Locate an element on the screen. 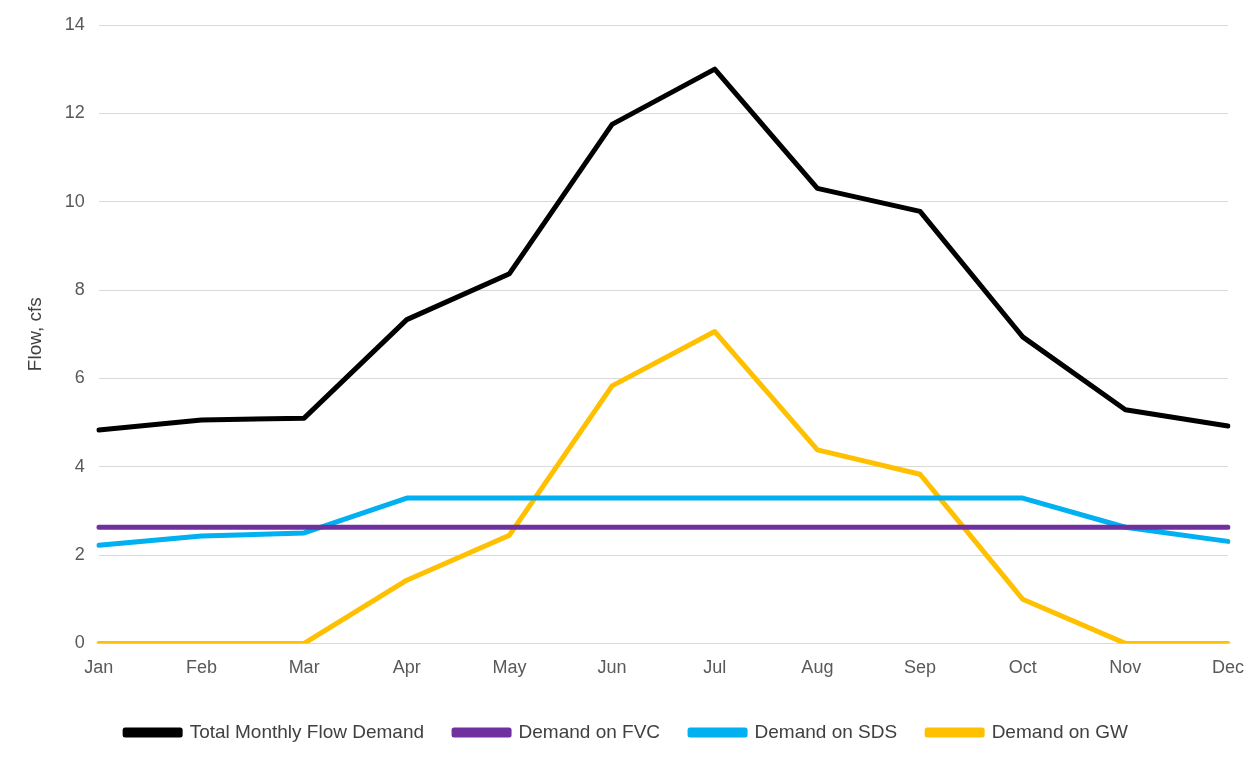  y-tick-label: 6 is located at coordinates (79, 377).